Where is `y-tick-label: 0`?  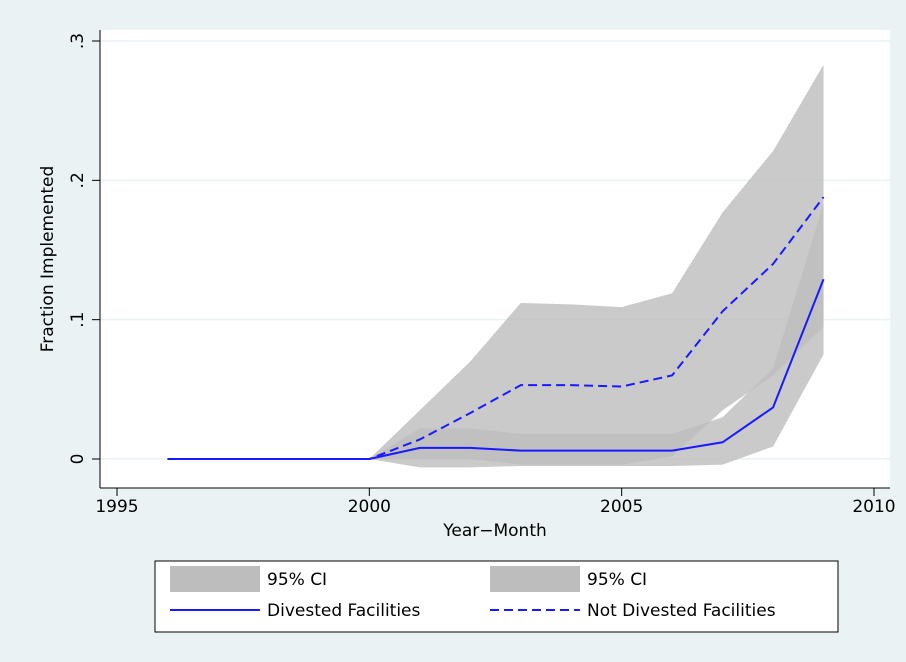 y-tick-label: 0 is located at coordinates (78, 459).